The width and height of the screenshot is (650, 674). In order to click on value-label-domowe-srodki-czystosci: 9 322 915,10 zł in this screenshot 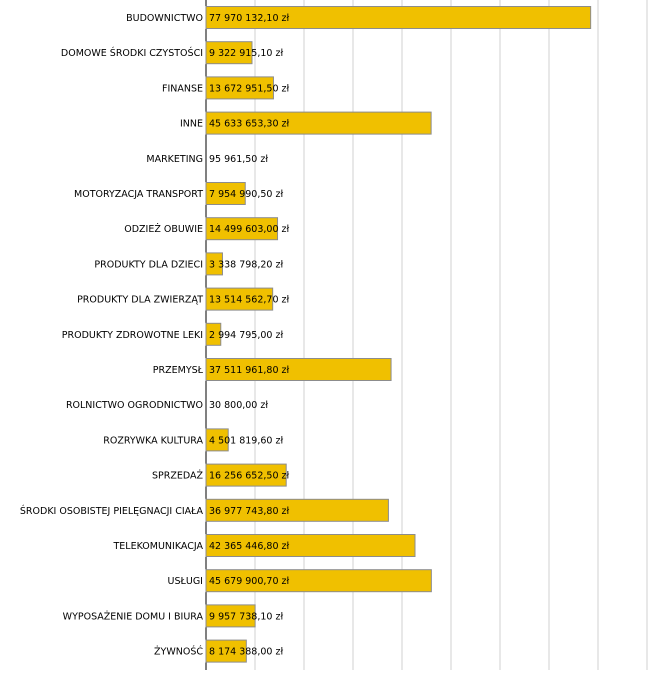, I will do `click(246, 53)`.